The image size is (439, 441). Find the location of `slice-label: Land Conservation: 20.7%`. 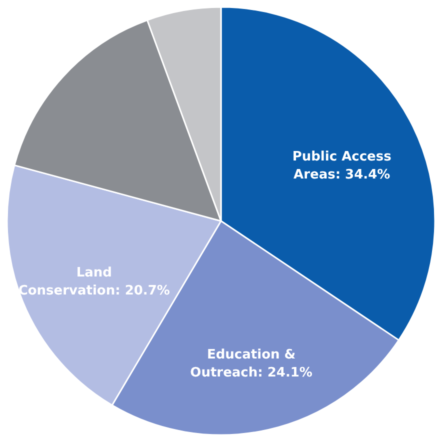

slice-label: Land Conservation: 20.7% is located at coordinates (94, 282).